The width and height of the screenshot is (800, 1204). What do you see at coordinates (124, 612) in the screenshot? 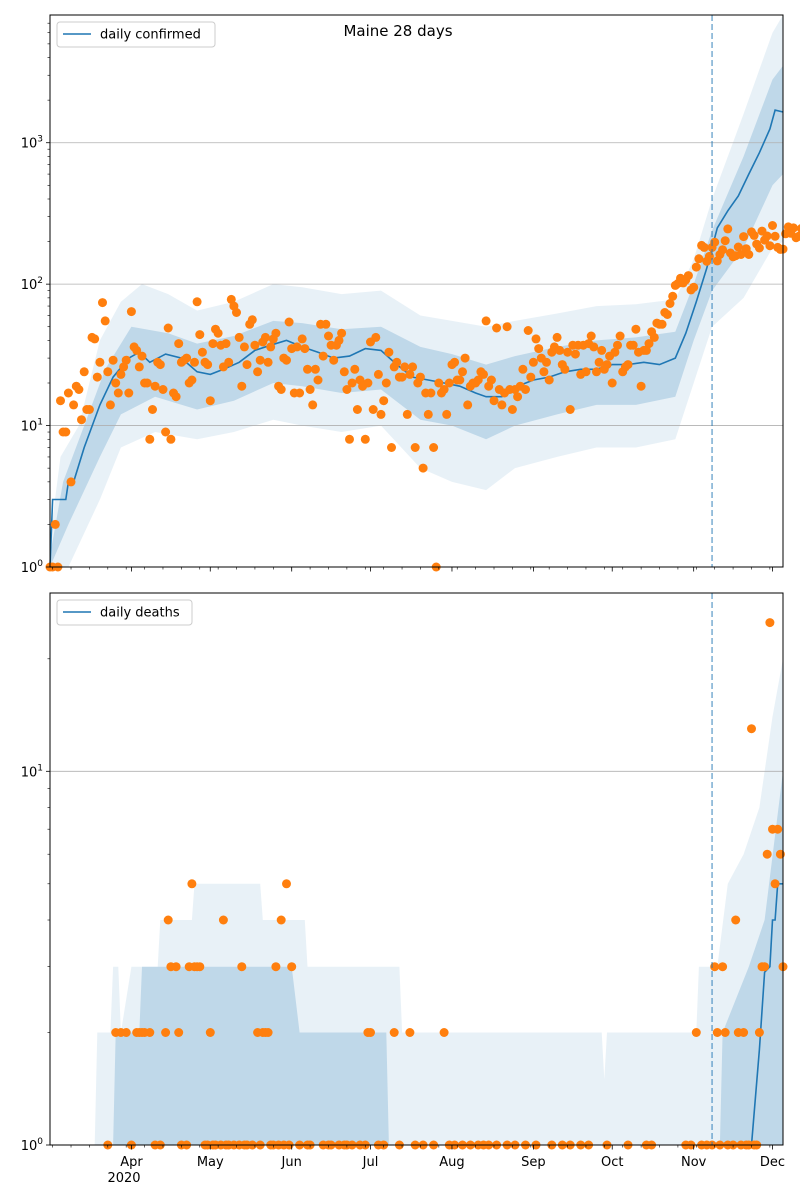
I see `bottom-legend: daily deaths` at bounding box center [124, 612].